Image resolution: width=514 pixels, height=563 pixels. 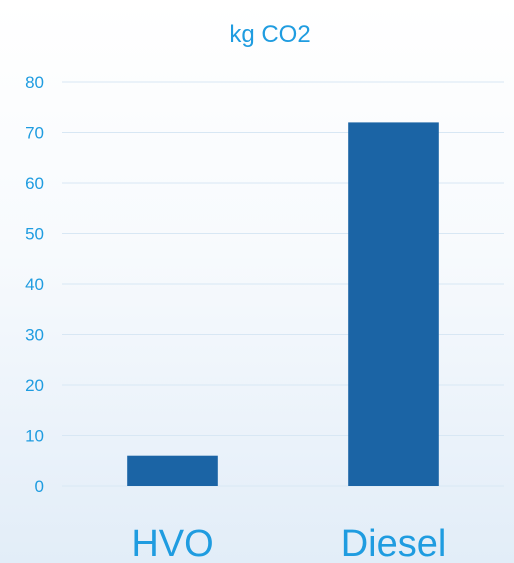 What do you see at coordinates (34, 385) in the screenshot?
I see `y-tick-label: 20` at bounding box center [34, 385].